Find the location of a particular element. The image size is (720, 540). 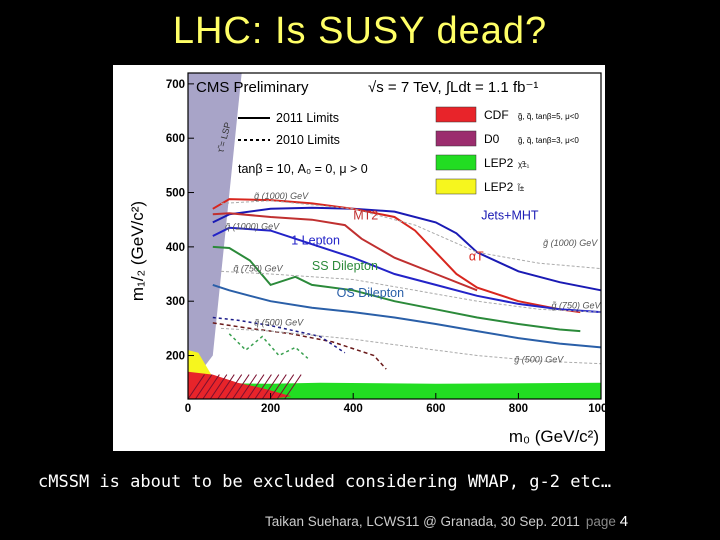

x-tick-label: 800 is located at coordinates (518, 409).